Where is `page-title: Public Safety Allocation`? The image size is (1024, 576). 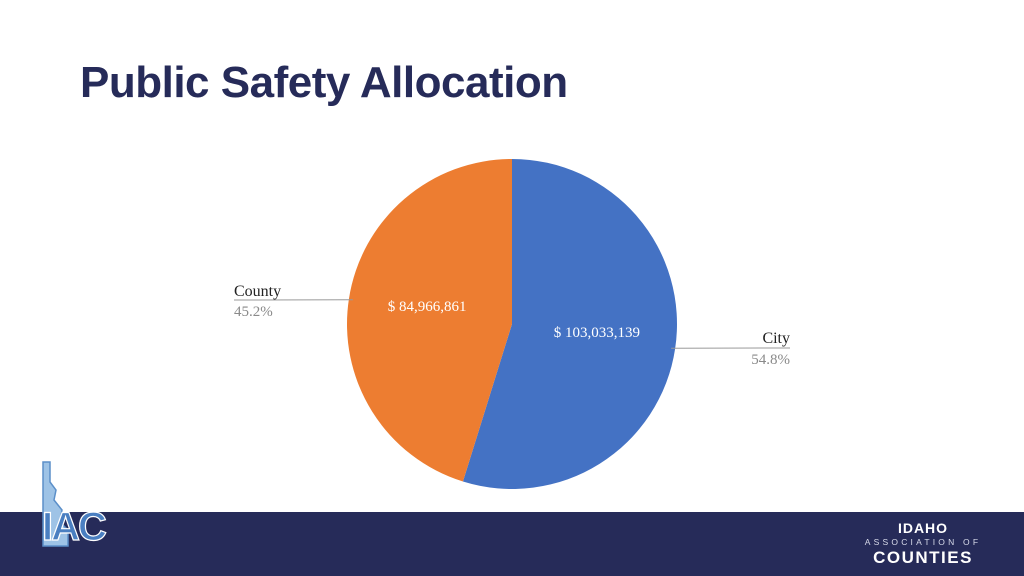 page-title: Public Safety Allocation is located at coordinates (324, 82).